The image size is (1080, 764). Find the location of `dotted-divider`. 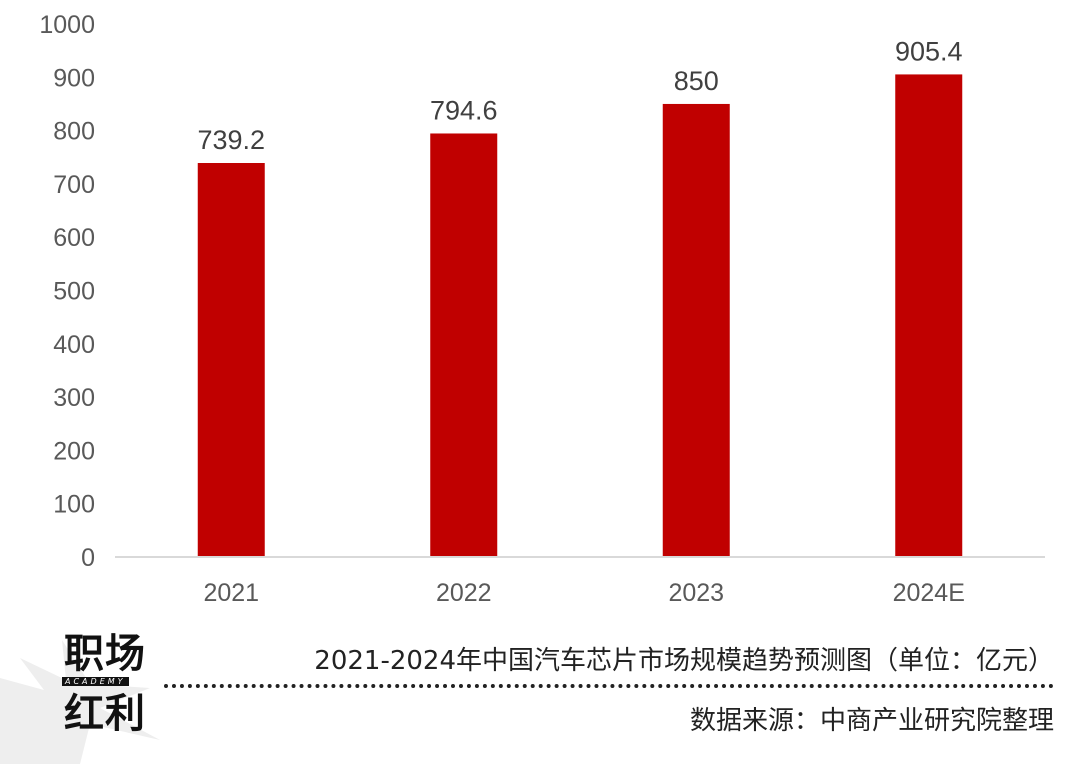

dotted-divider is located at coordinates (609, 686).